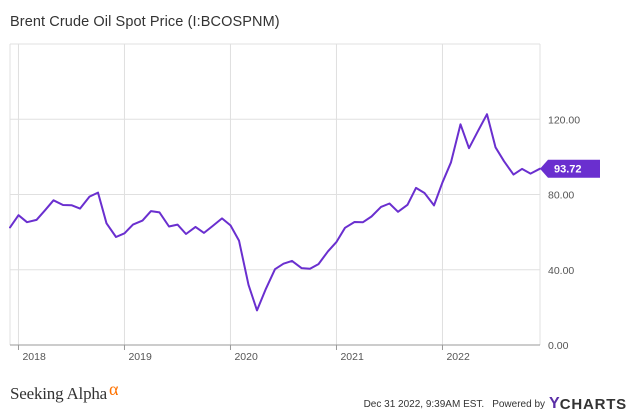 This screenshot has height=417, width=635. Describe the element at coordinates (561, 196) in the screenshot. I see `y-tick-label: 80.00` at that location.